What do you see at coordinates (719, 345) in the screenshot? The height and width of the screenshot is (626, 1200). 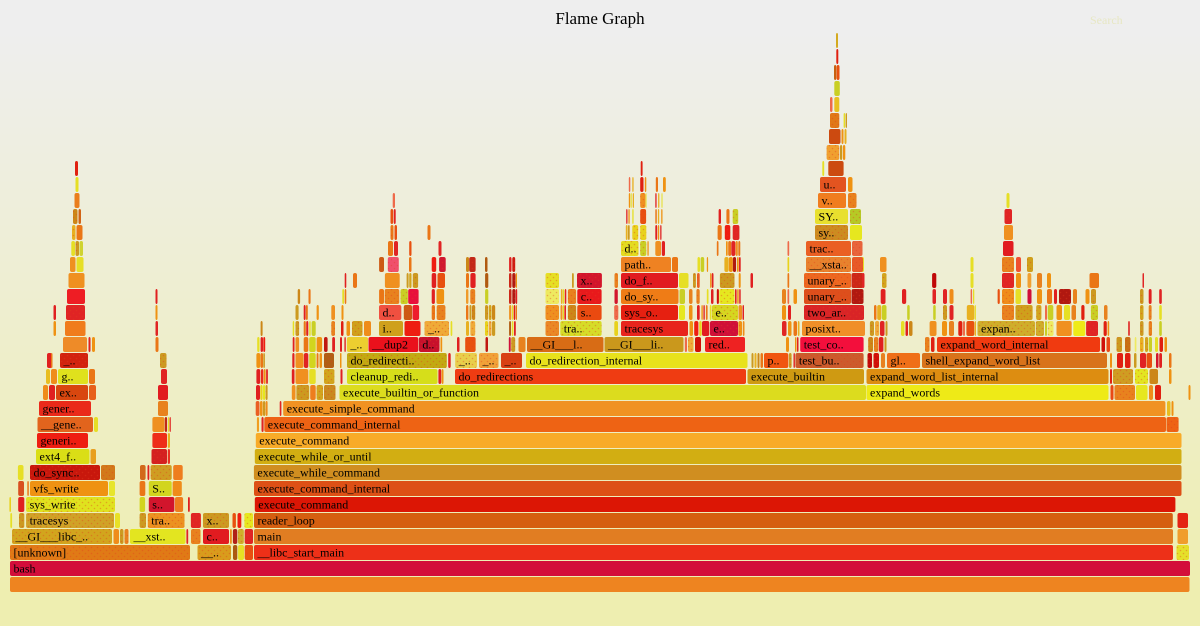 I see `svg-text: red..` at bounding box center [719, 345].